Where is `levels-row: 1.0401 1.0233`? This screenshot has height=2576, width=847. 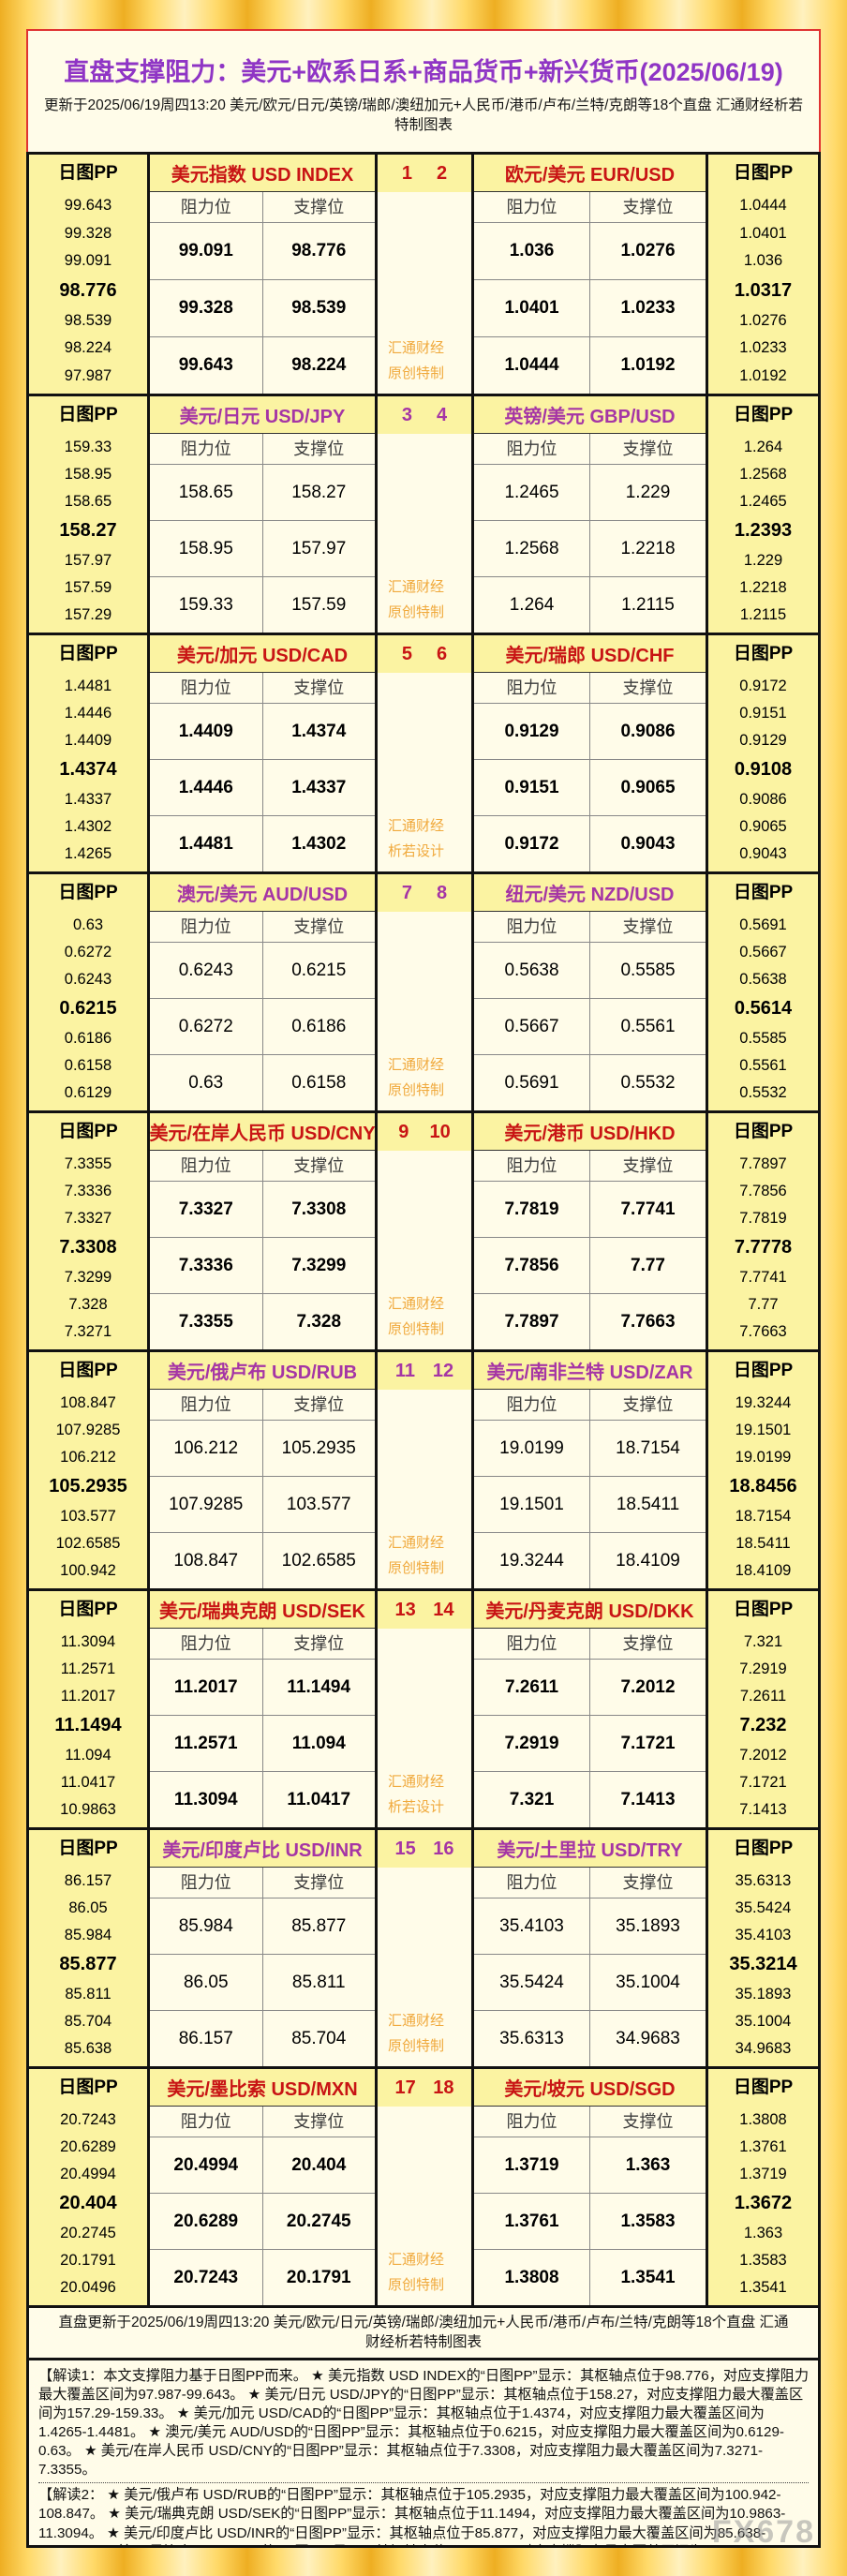 levels-row: 1.0401 1.0233 is located at coordinates (590, 308).